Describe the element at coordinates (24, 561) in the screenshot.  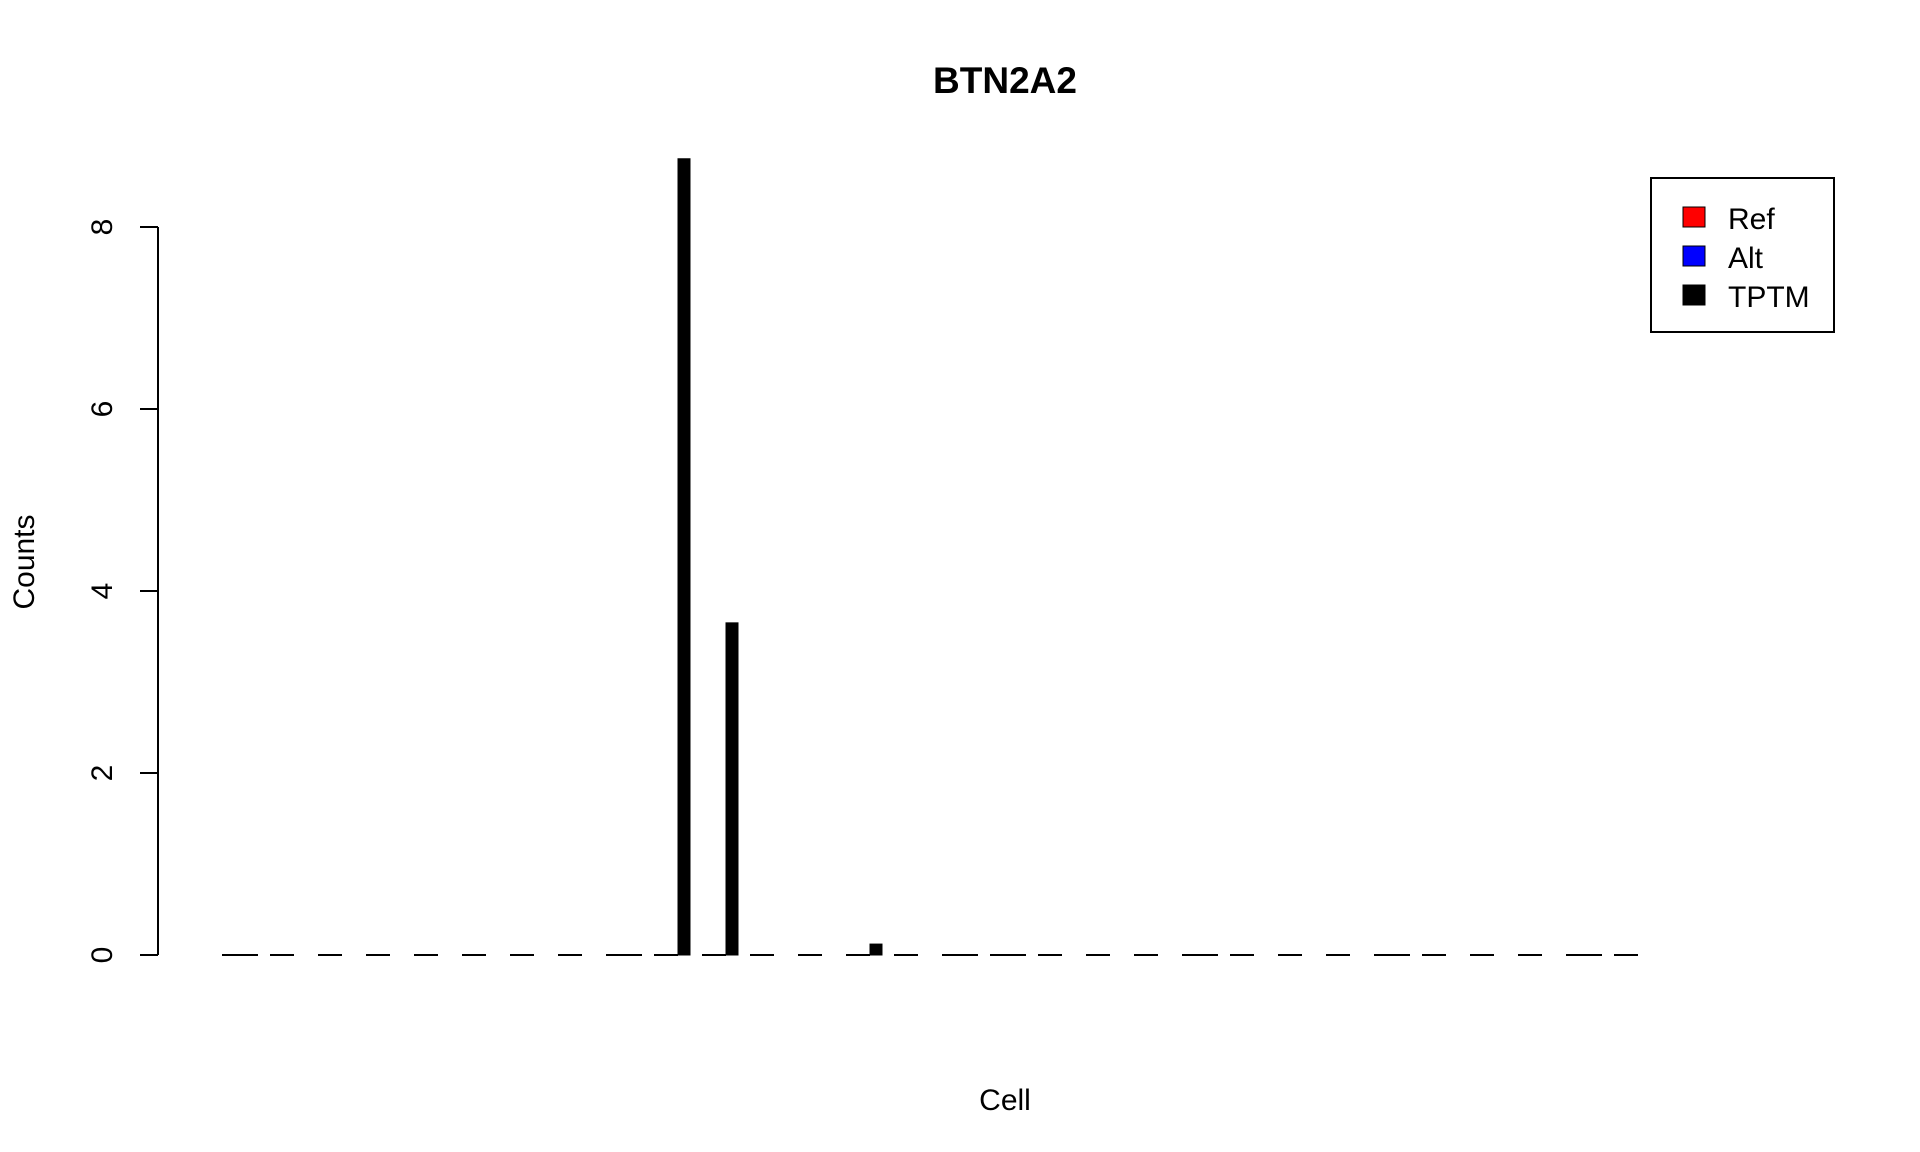
I see `y-axis-label: Counts` at that location.